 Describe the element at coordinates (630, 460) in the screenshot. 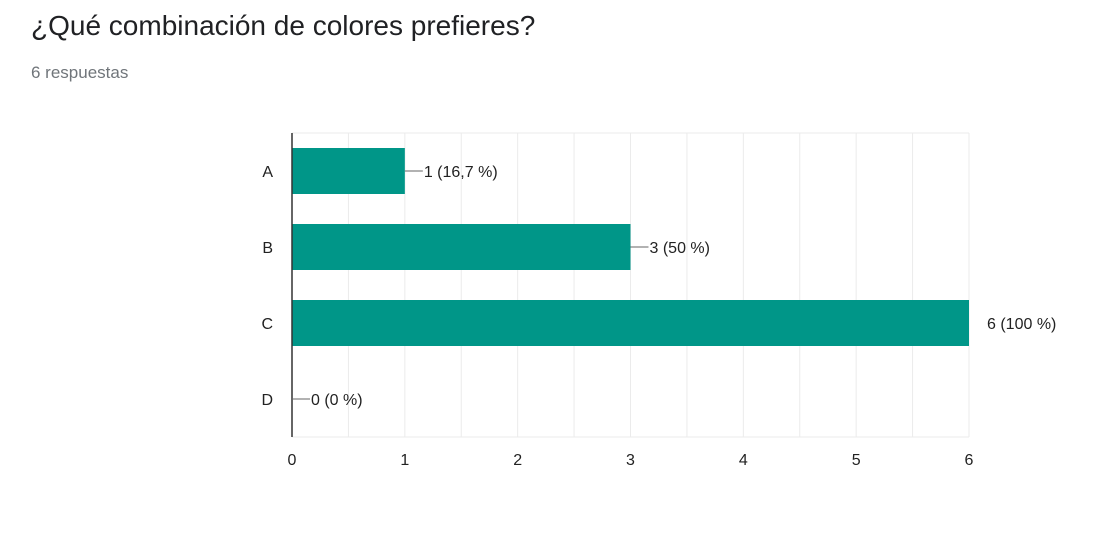

I see `x-tick-label: 3` at that location.